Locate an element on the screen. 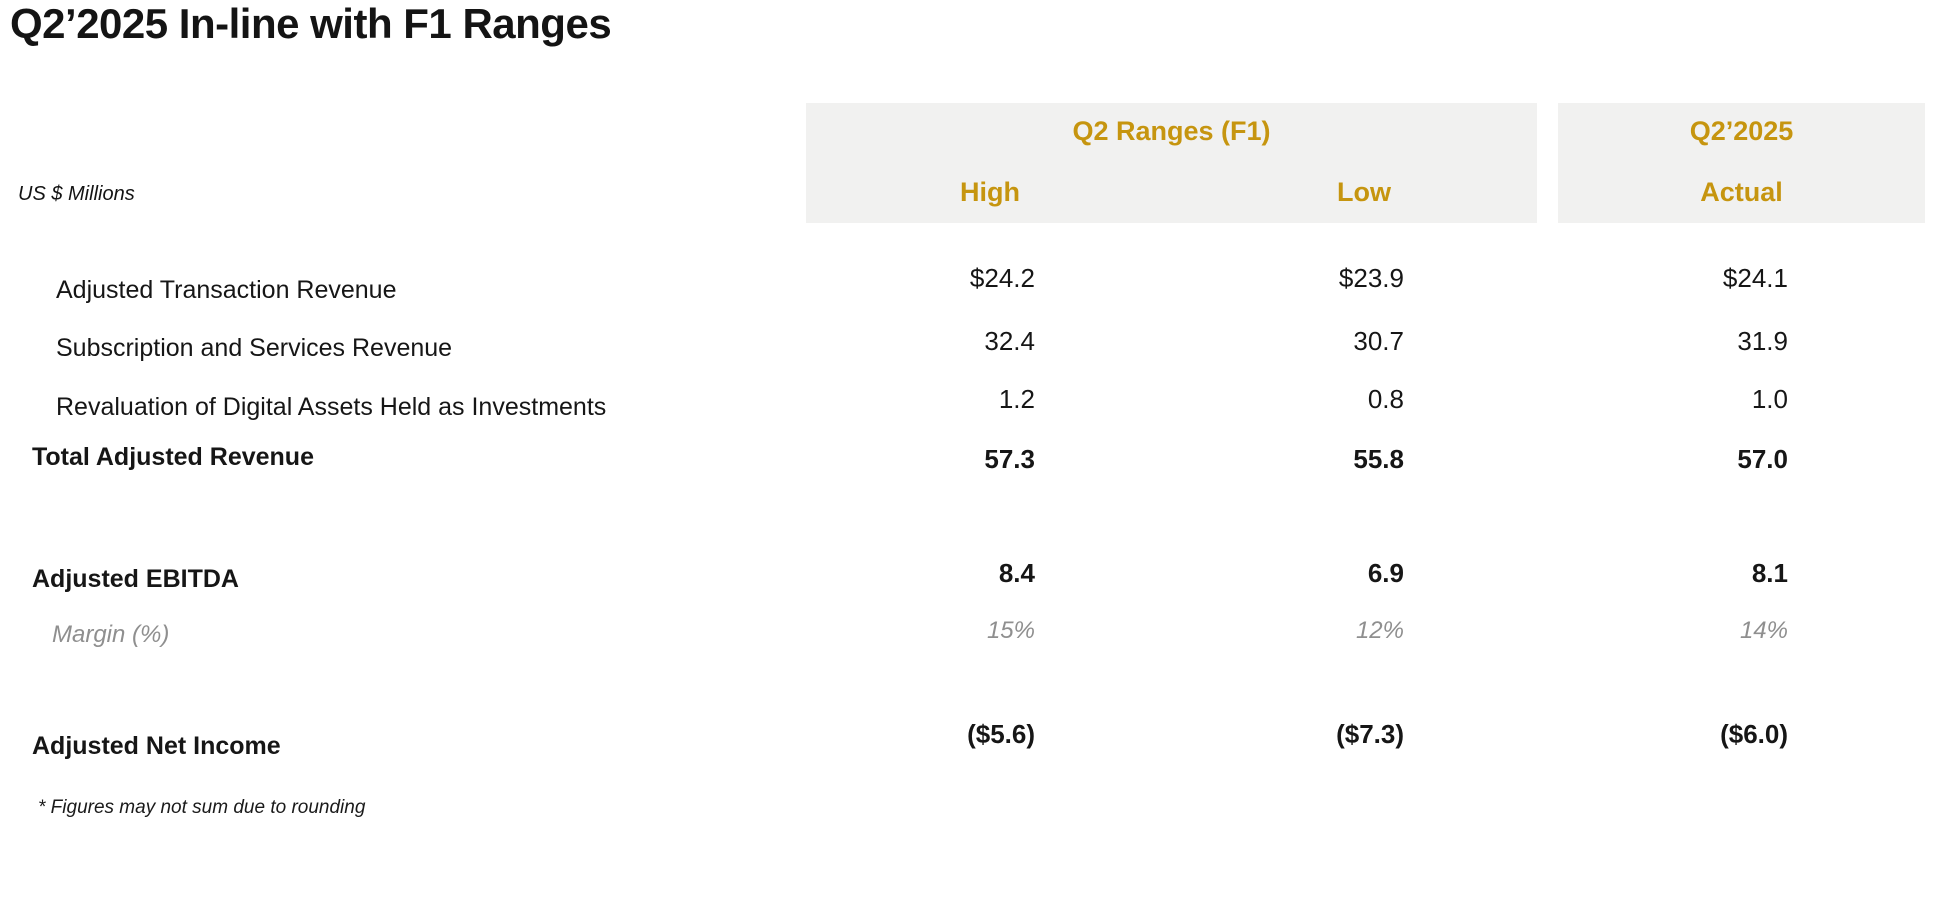 The image size is (1938, 898). value-total-adjusted-revenue-low: 55.8 is located at coordinates (1378, 459).